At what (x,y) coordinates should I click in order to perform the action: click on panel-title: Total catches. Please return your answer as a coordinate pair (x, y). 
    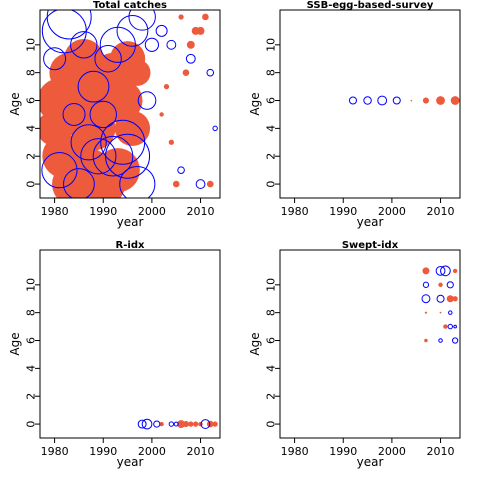
    Looking at the image, I should click on (130, 5).